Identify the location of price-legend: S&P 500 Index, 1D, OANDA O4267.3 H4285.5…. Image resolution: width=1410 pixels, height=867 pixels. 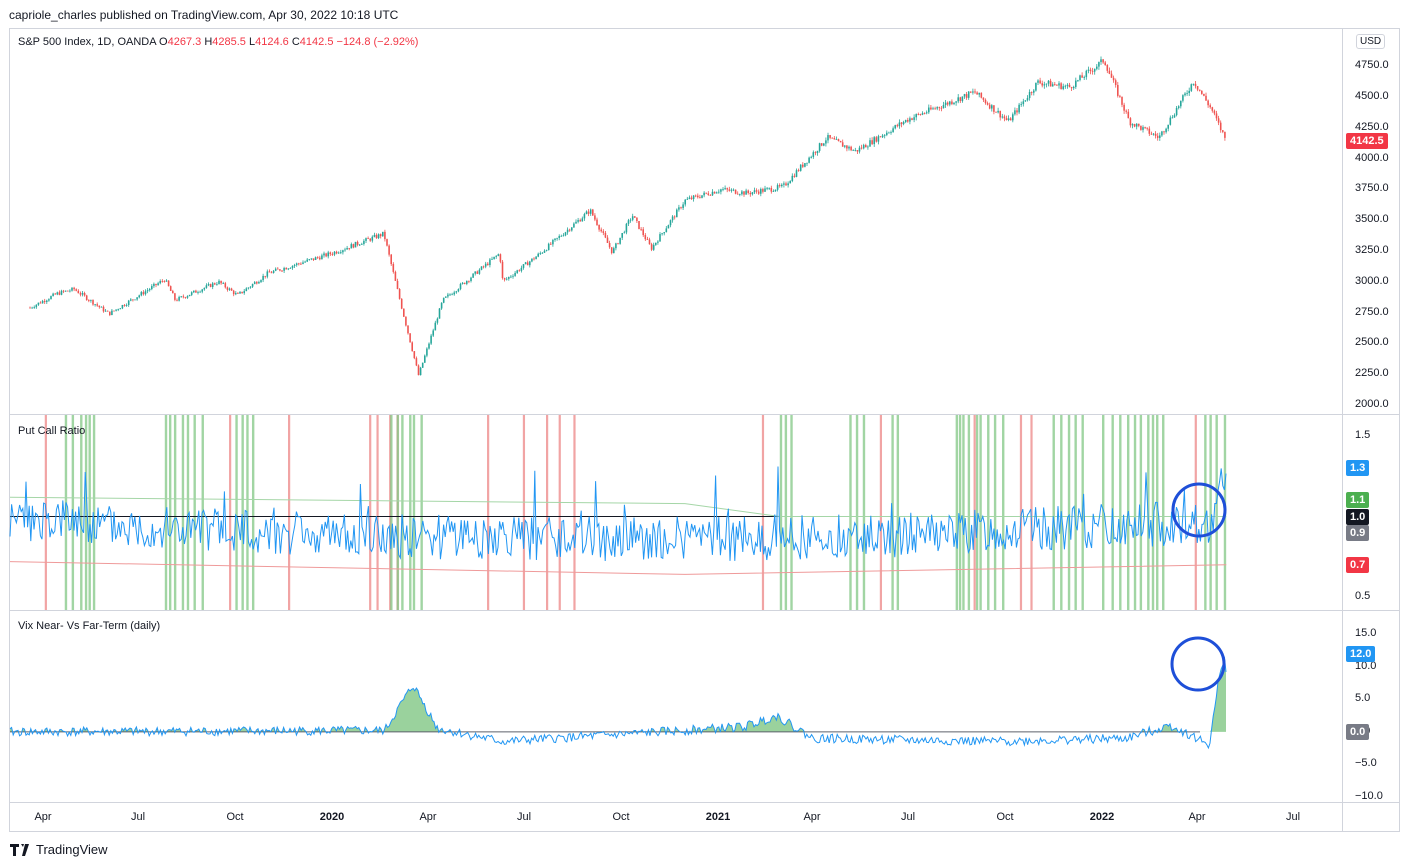
(218, 42).